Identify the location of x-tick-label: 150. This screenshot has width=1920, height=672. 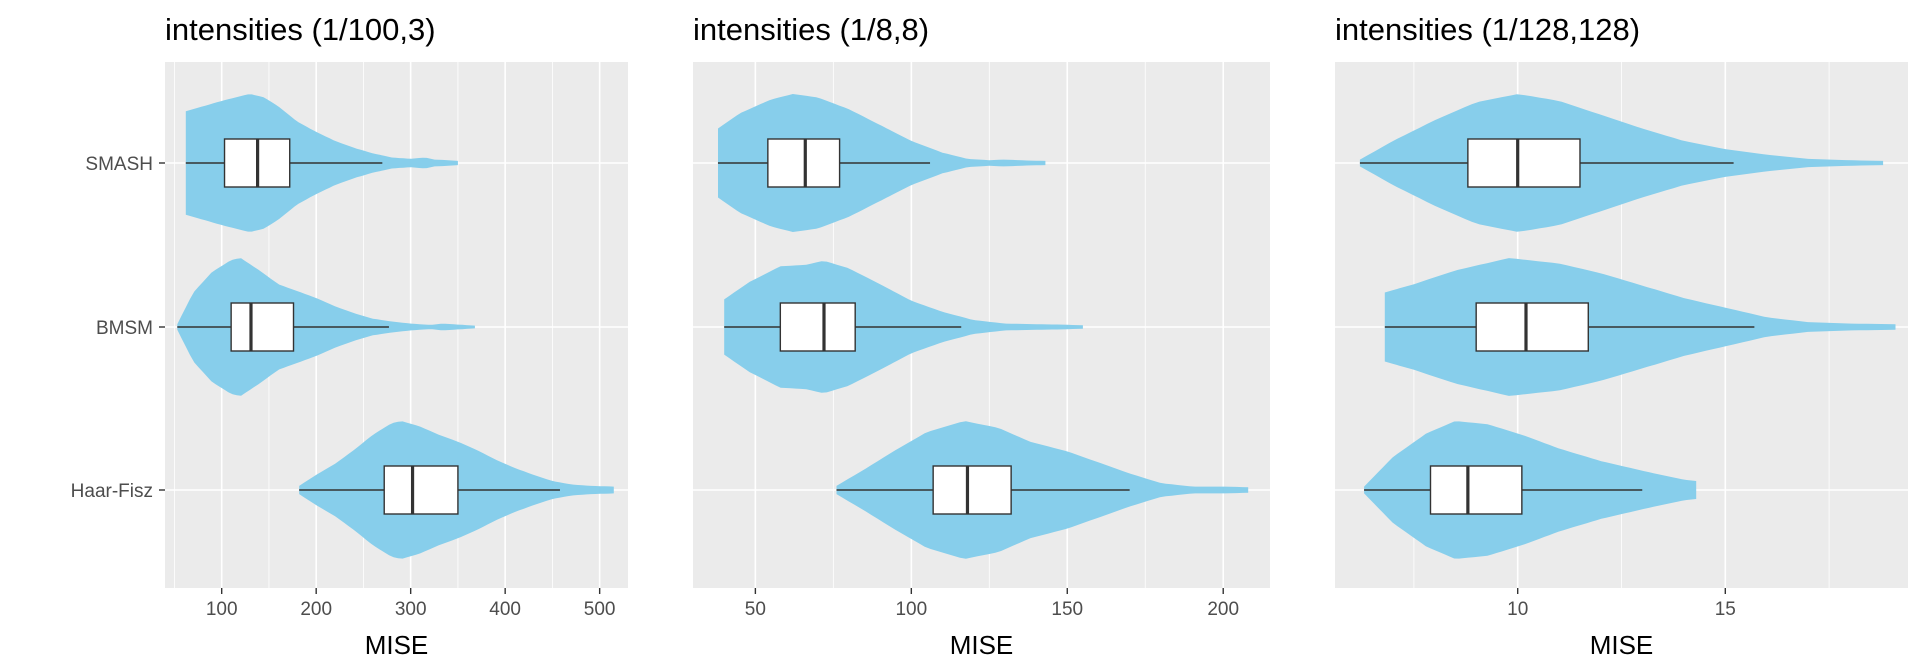
(1067, 609).